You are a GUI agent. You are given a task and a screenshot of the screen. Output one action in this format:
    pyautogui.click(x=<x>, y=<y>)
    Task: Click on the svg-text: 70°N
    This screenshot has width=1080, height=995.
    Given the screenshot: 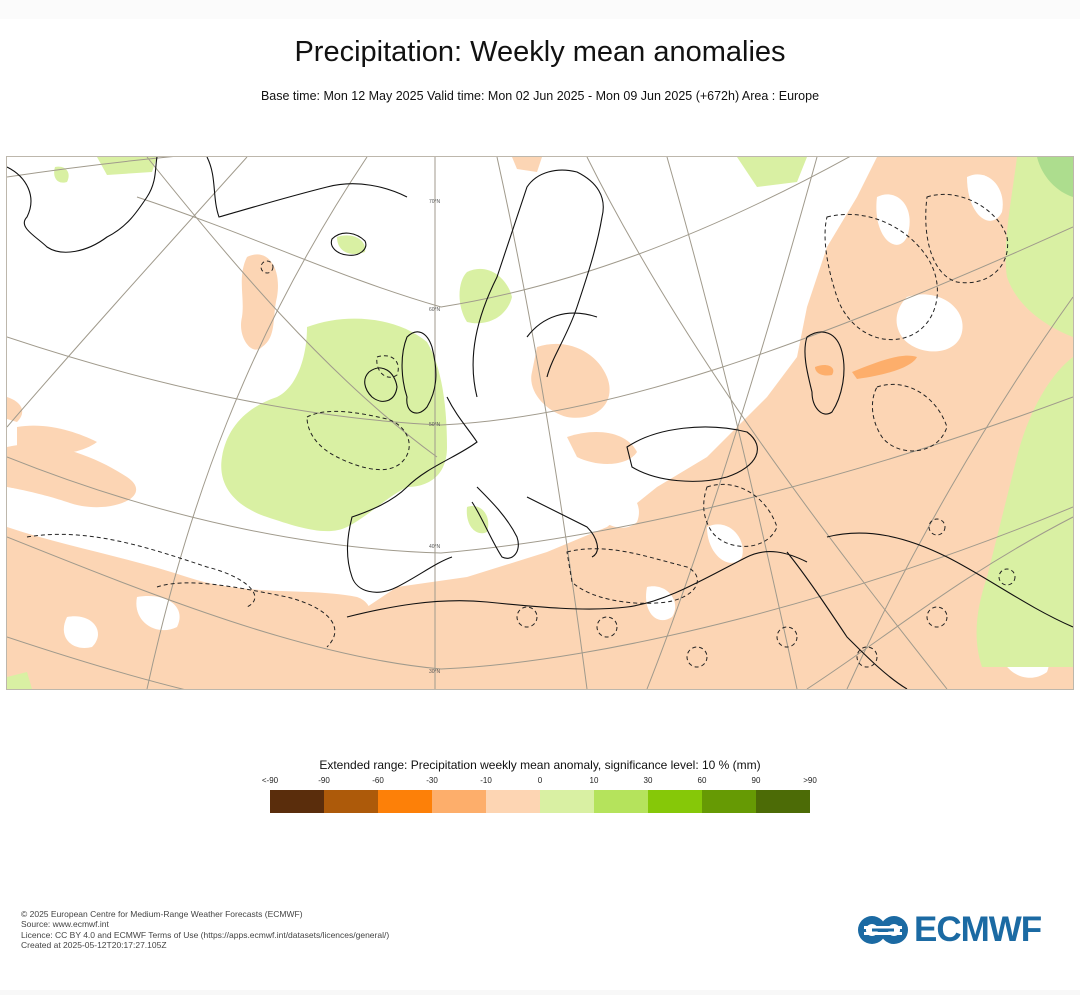 What is the action you would take?
    pyautogui.click(x=435, y=202)
    